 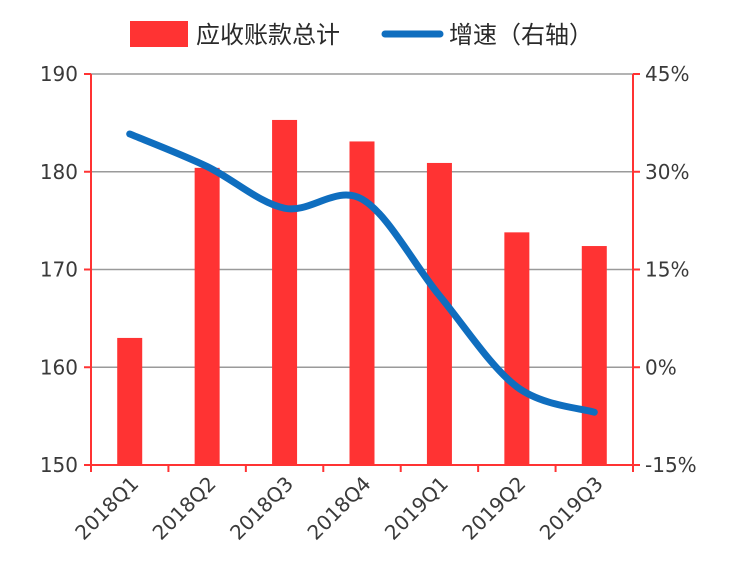 What do you see at coordinates (184, 508) in the screenshot?
I see `x-tick-label: 2018Q2` at bounding box center [184, 508].